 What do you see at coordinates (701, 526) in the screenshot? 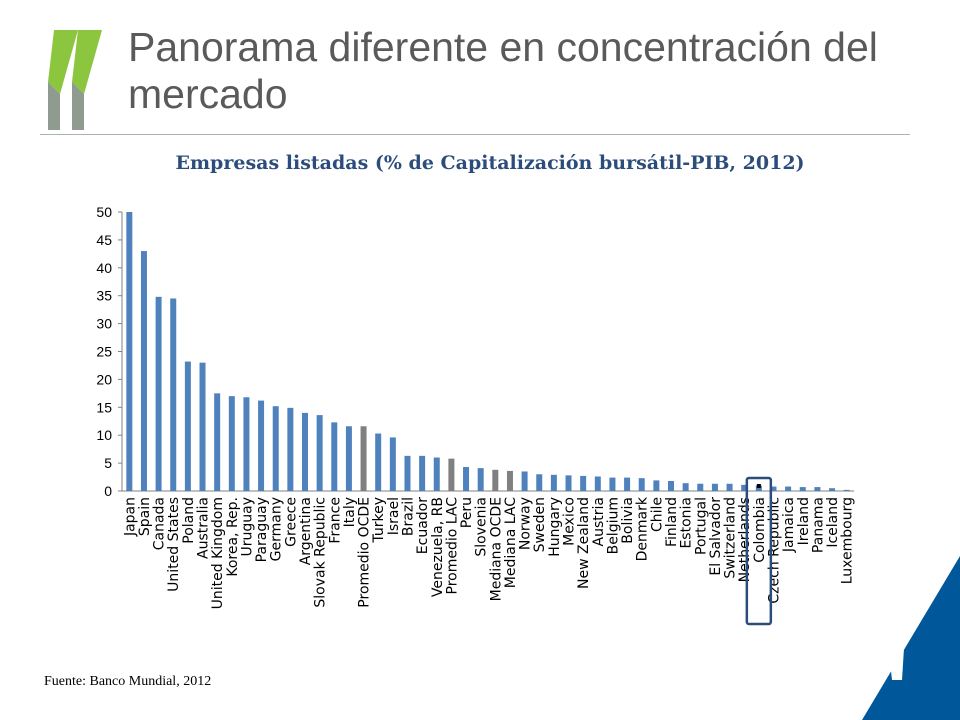
I see `x-tick-label: Portugal` at bounding box center [701, 526].